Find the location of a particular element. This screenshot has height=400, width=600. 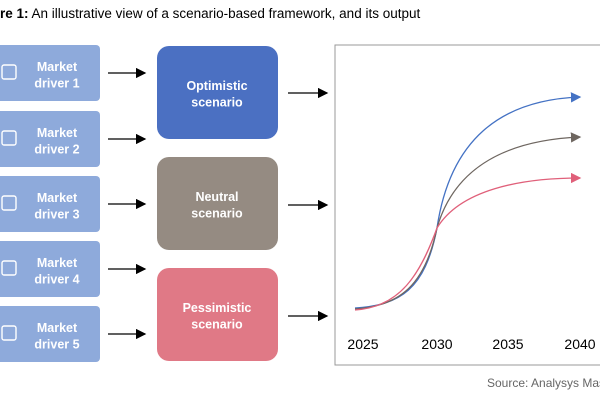

pessimistic-box is located at coordinates (217, 314).